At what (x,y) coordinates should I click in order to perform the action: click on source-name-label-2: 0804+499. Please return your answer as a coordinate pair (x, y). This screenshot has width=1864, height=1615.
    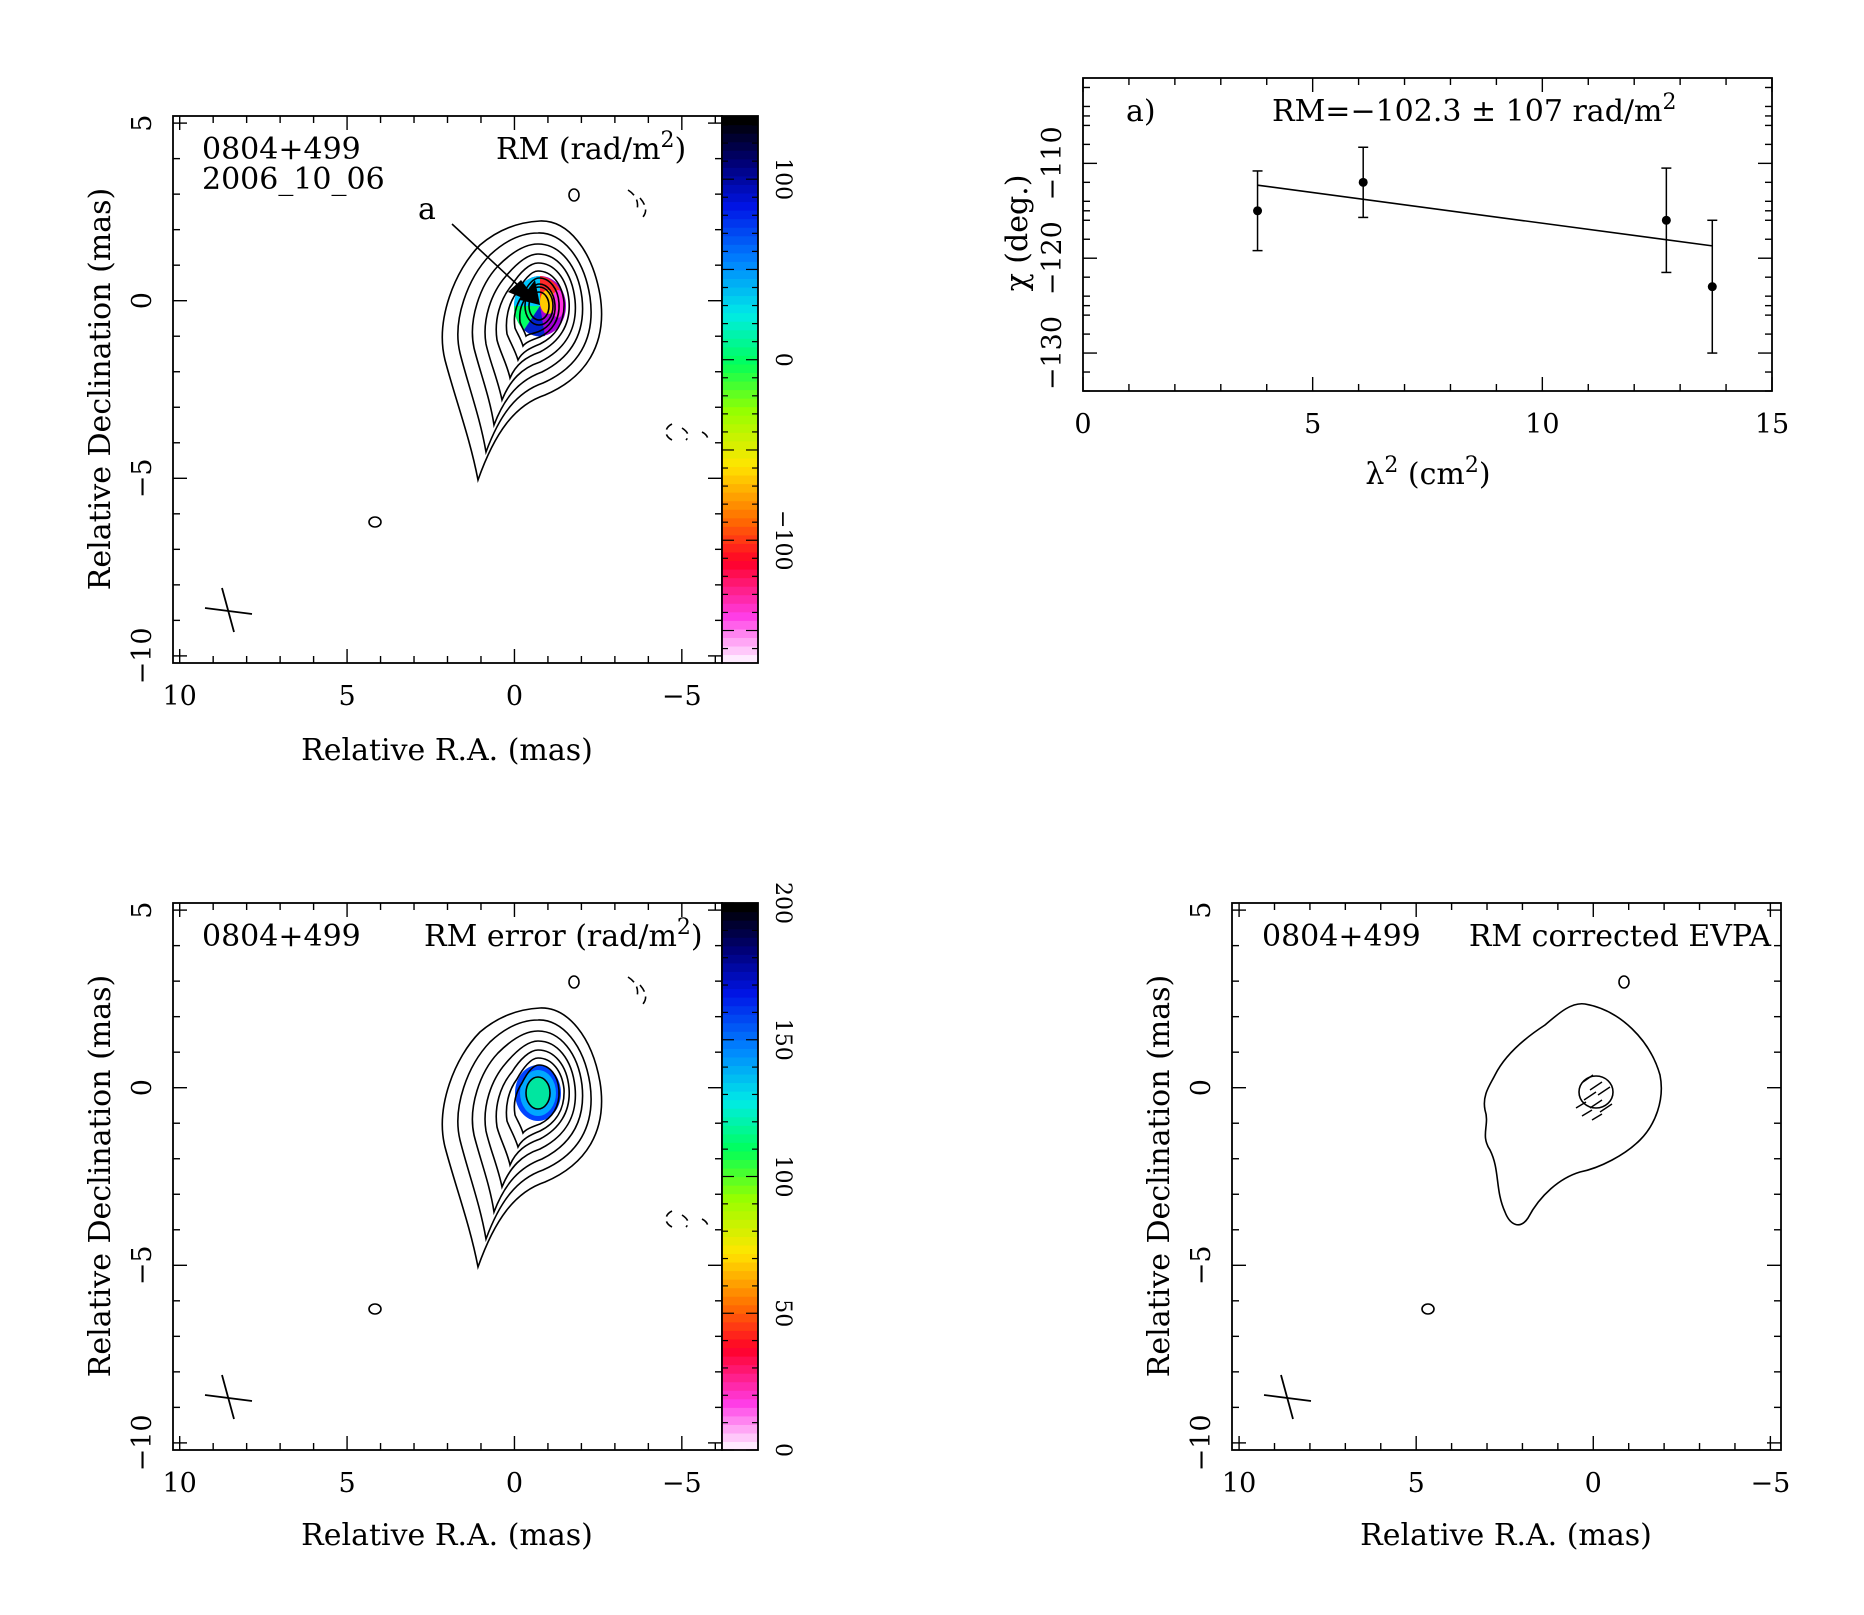
    Looking at the image, I should click on (281, 936).